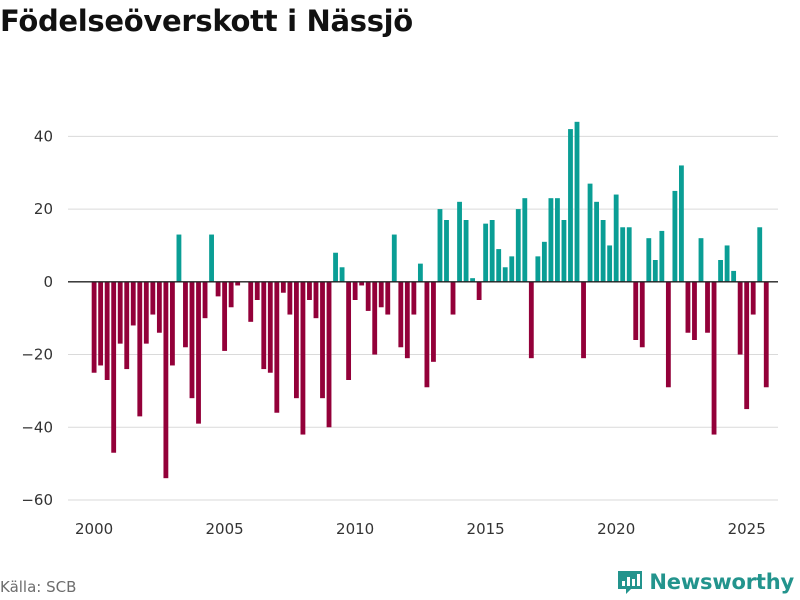 The image size is (800, 600). What do you see at coordinates (630, 582) in the screenshot?
I see `bar-chart-logo-icon` at bounding box center [630, 582].